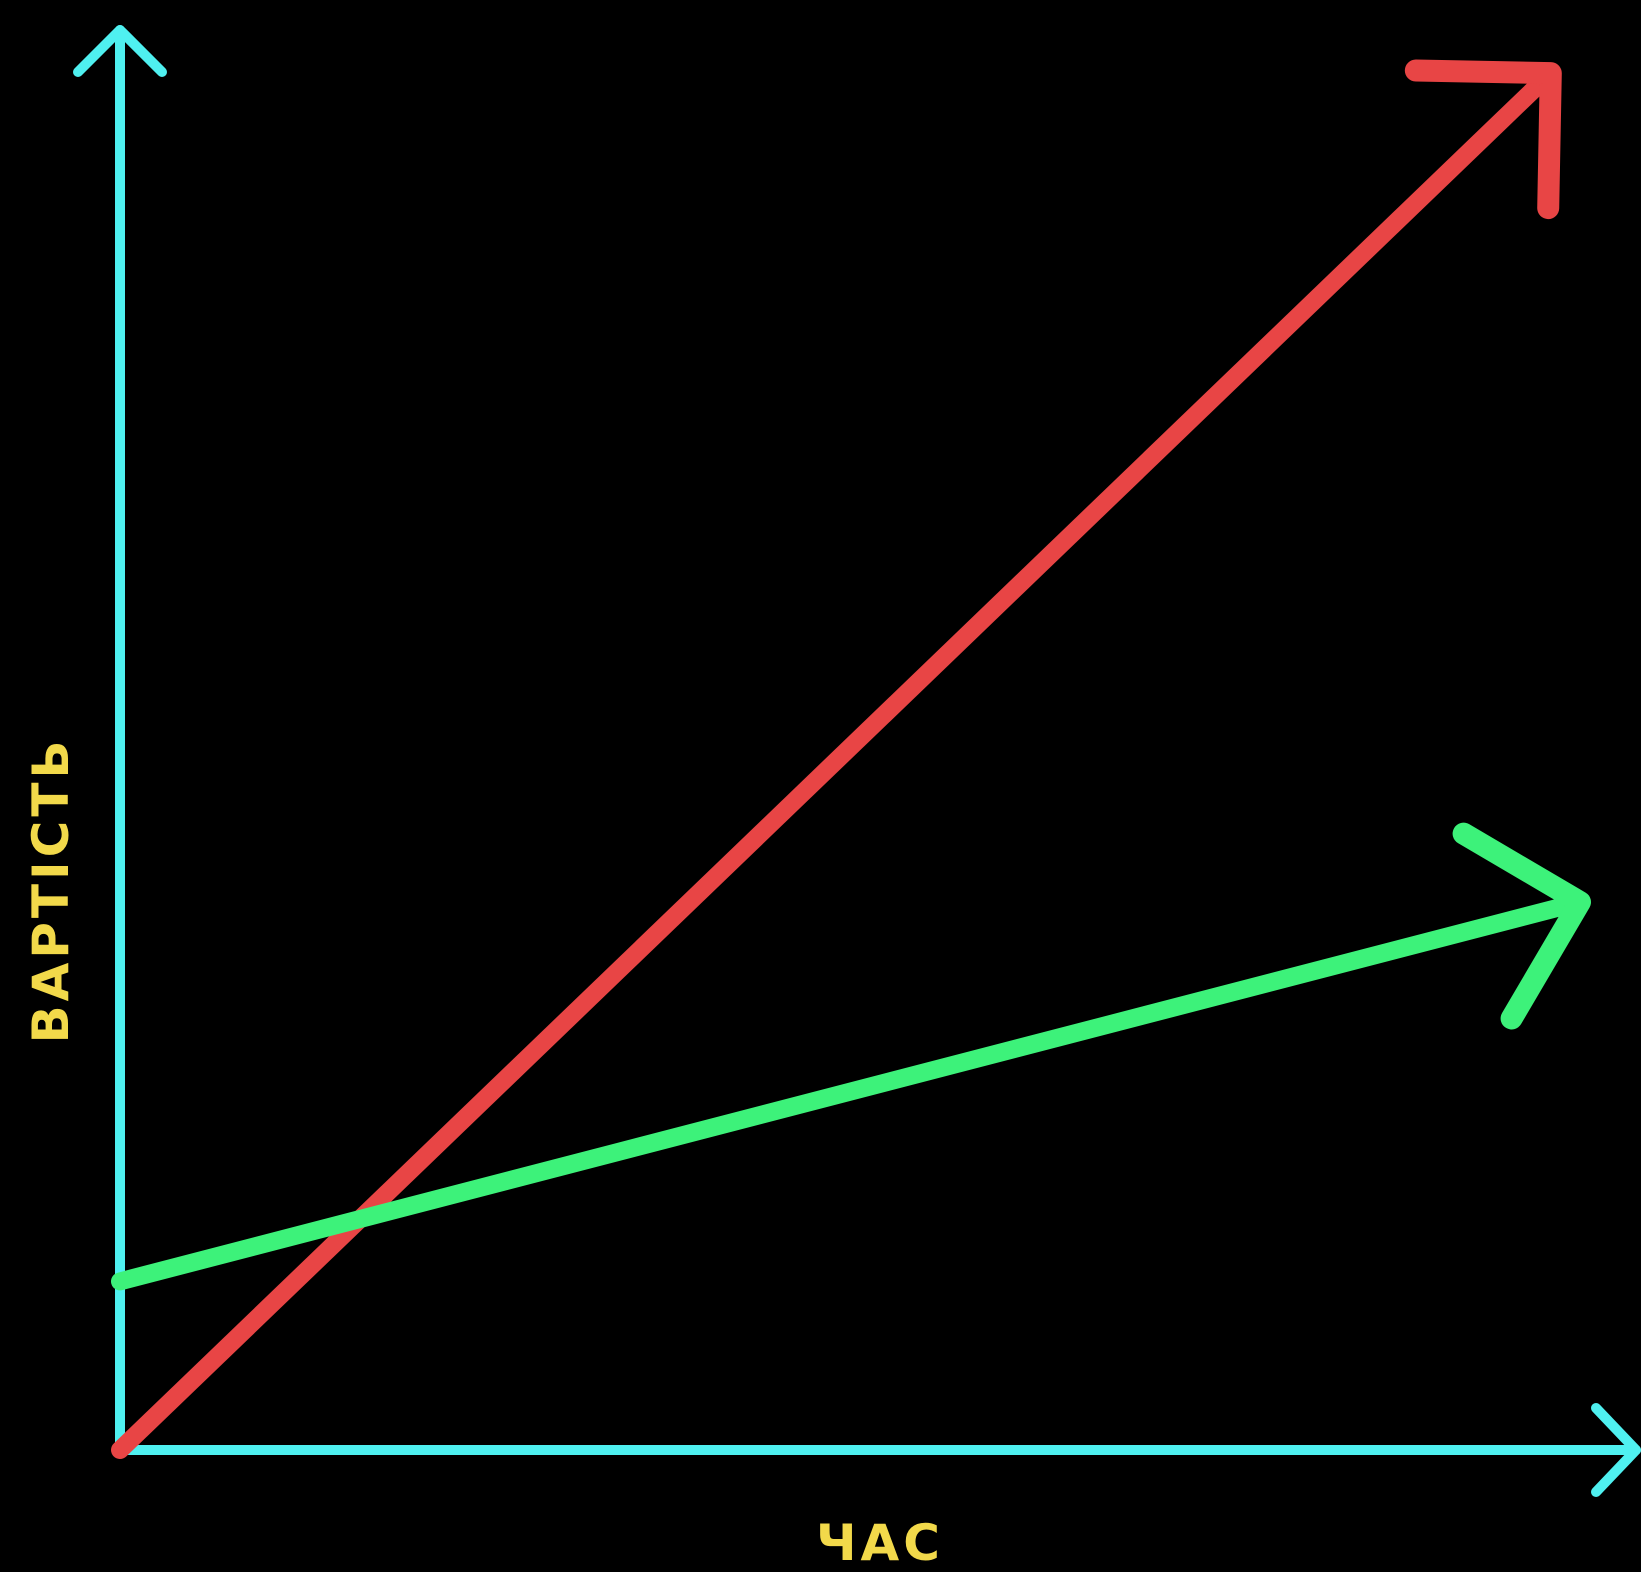  Describe the element at coordinates (1483, 139) in the screenshot. I see `series-line-1-arrow-icon` at that location.